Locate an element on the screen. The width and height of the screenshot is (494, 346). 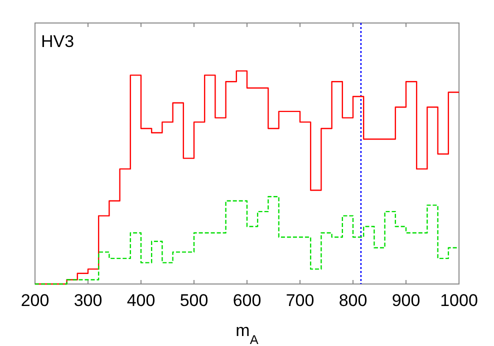
text: HV3 is located at coordinates (57, 41).